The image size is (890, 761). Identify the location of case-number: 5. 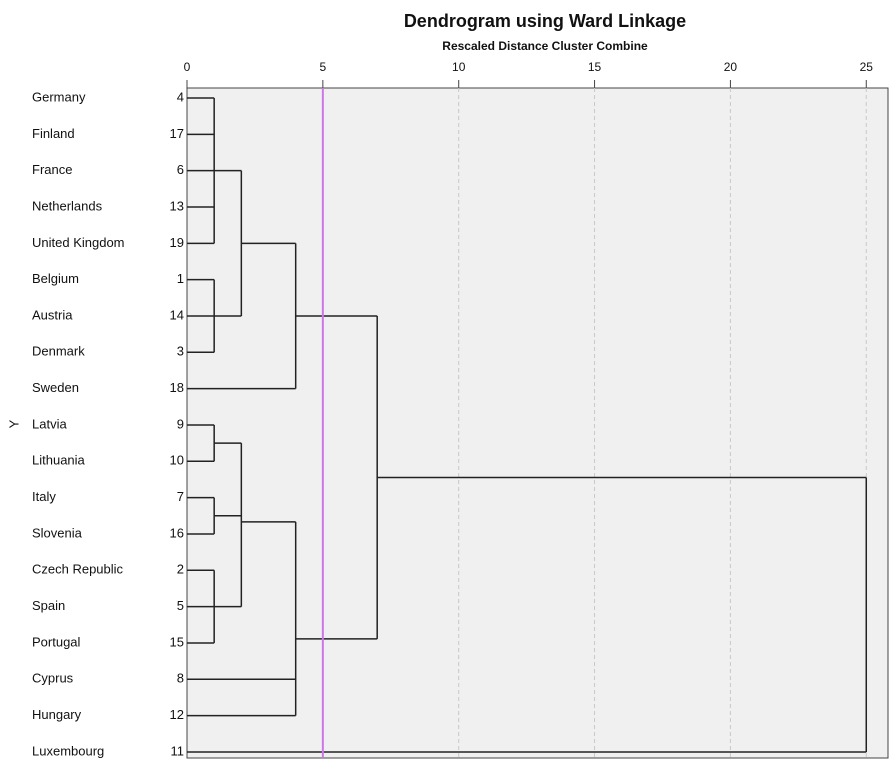
(180, 605).